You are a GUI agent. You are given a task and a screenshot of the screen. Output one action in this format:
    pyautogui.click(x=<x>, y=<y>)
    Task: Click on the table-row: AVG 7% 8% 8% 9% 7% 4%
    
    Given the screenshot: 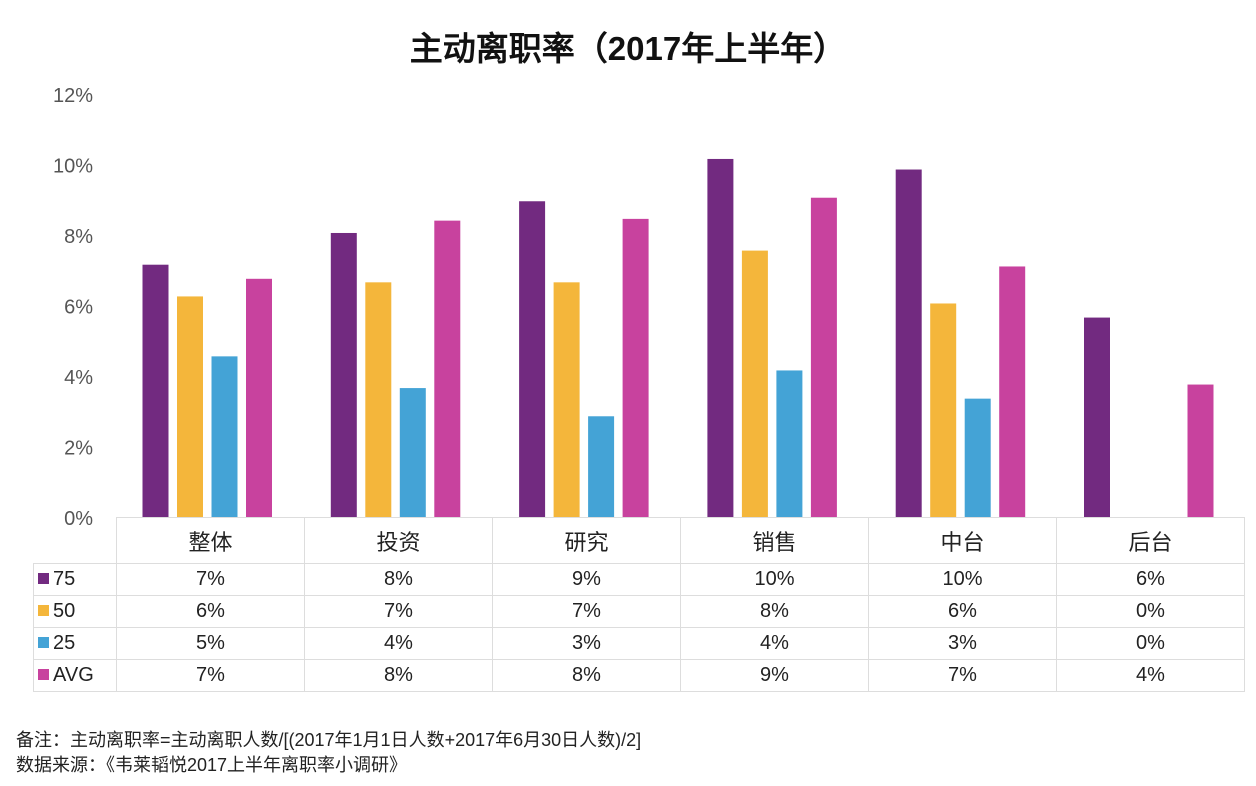 What is the action you would take?
    pyautogui.click(x=639, y=675)
    